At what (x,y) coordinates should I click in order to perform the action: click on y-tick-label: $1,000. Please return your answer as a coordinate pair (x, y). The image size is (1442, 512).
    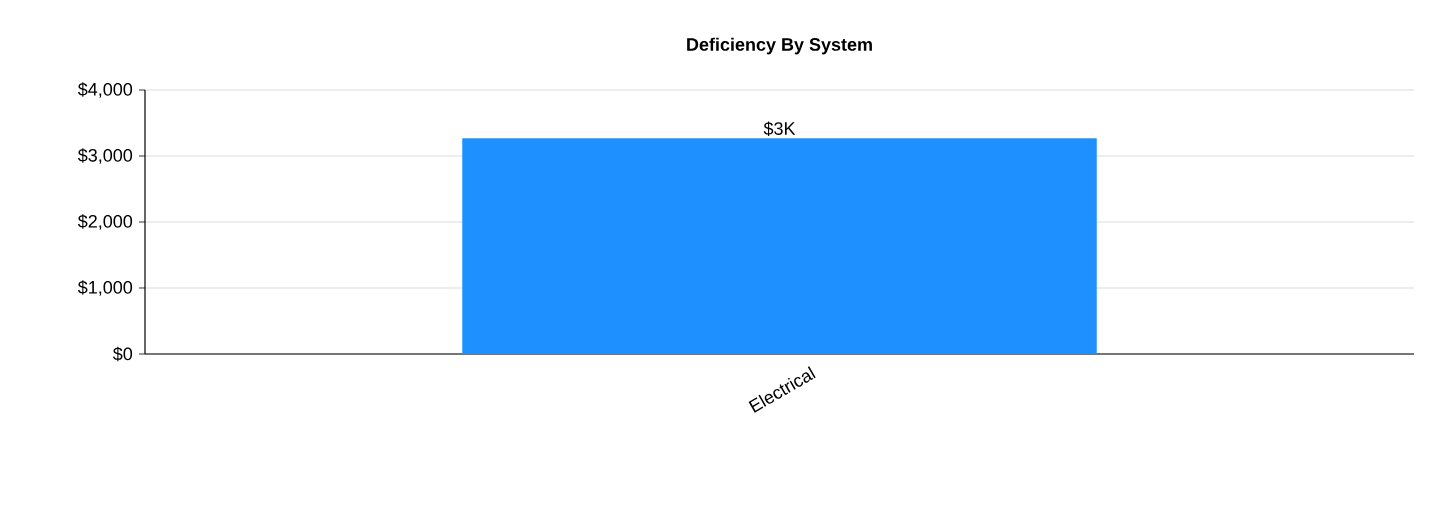
    Looking at the image, I should click on (105, 288).